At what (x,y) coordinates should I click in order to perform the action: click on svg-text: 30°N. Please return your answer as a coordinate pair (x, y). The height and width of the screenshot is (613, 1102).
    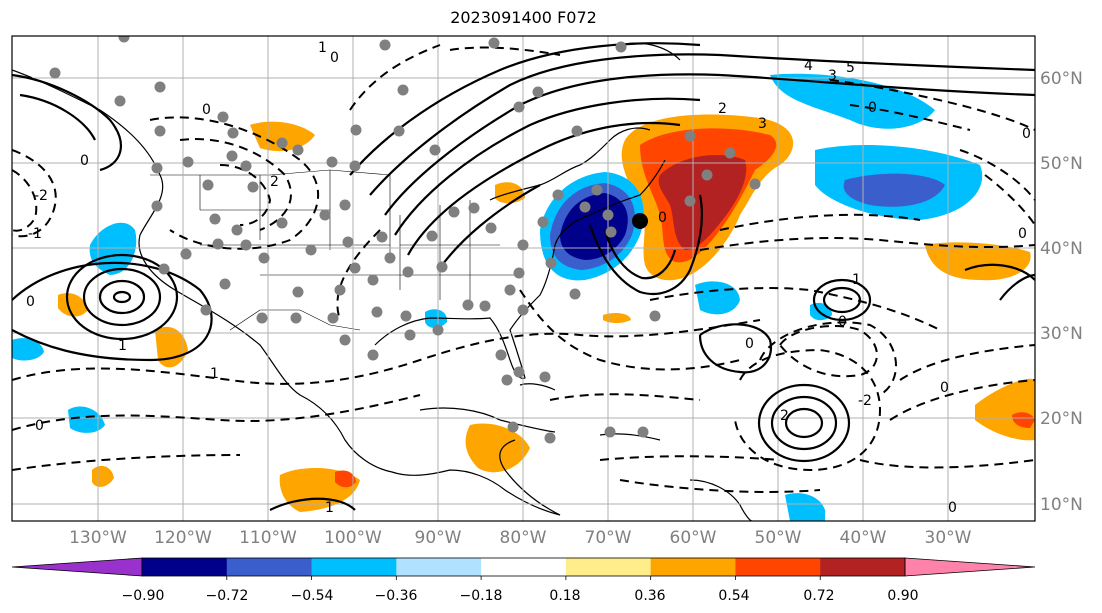
    Looking at the image, I should click on (1061, 334).